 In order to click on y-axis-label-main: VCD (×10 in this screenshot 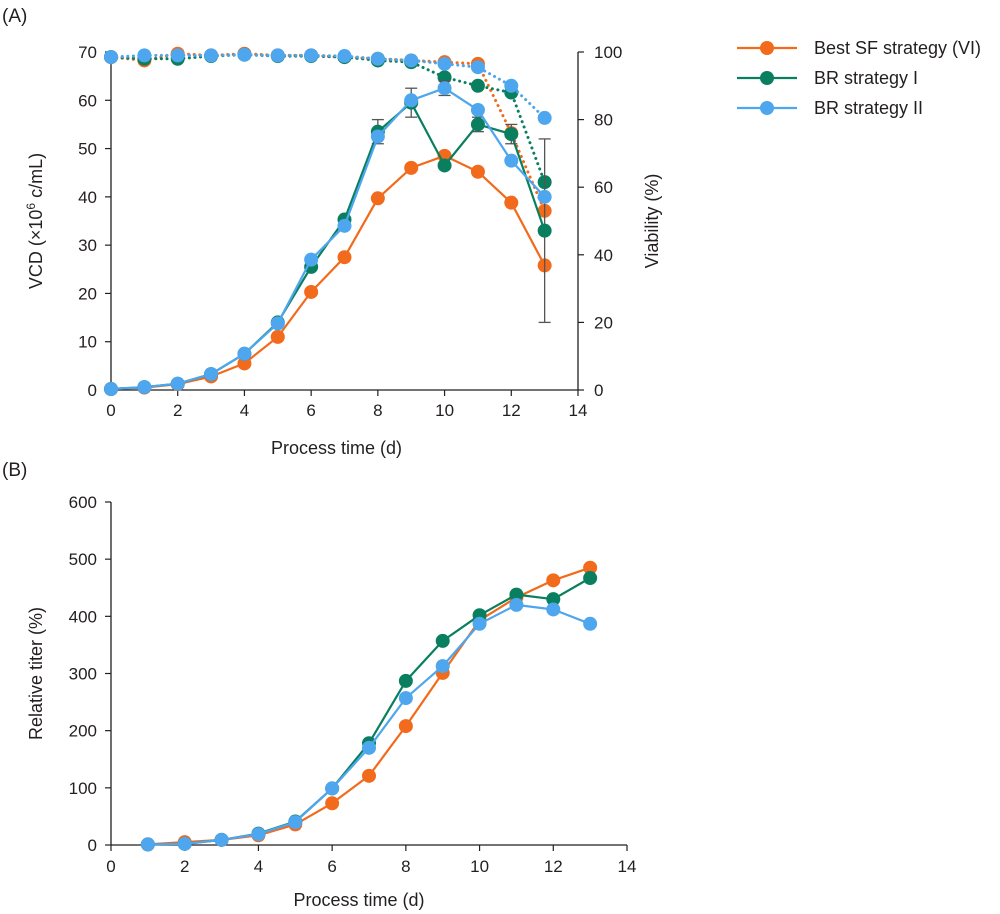, I will do `click(36, 250)`.